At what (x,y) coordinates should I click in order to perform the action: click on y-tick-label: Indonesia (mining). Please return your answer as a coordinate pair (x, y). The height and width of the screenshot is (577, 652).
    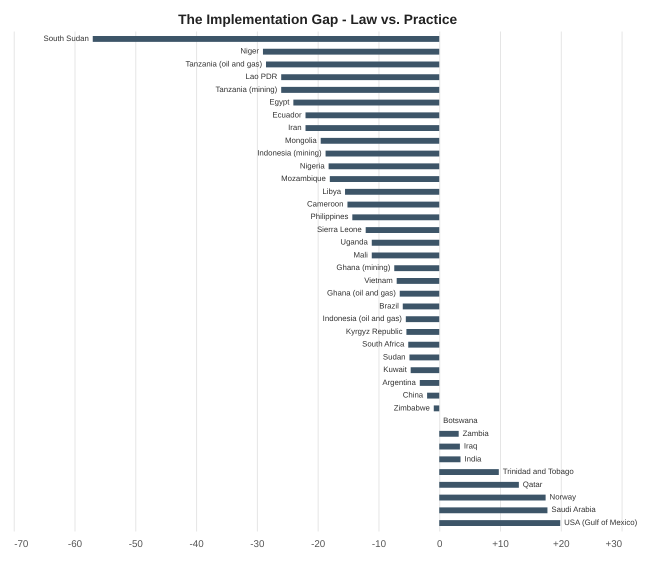
    Looking at the image, I should click on (289, 153).